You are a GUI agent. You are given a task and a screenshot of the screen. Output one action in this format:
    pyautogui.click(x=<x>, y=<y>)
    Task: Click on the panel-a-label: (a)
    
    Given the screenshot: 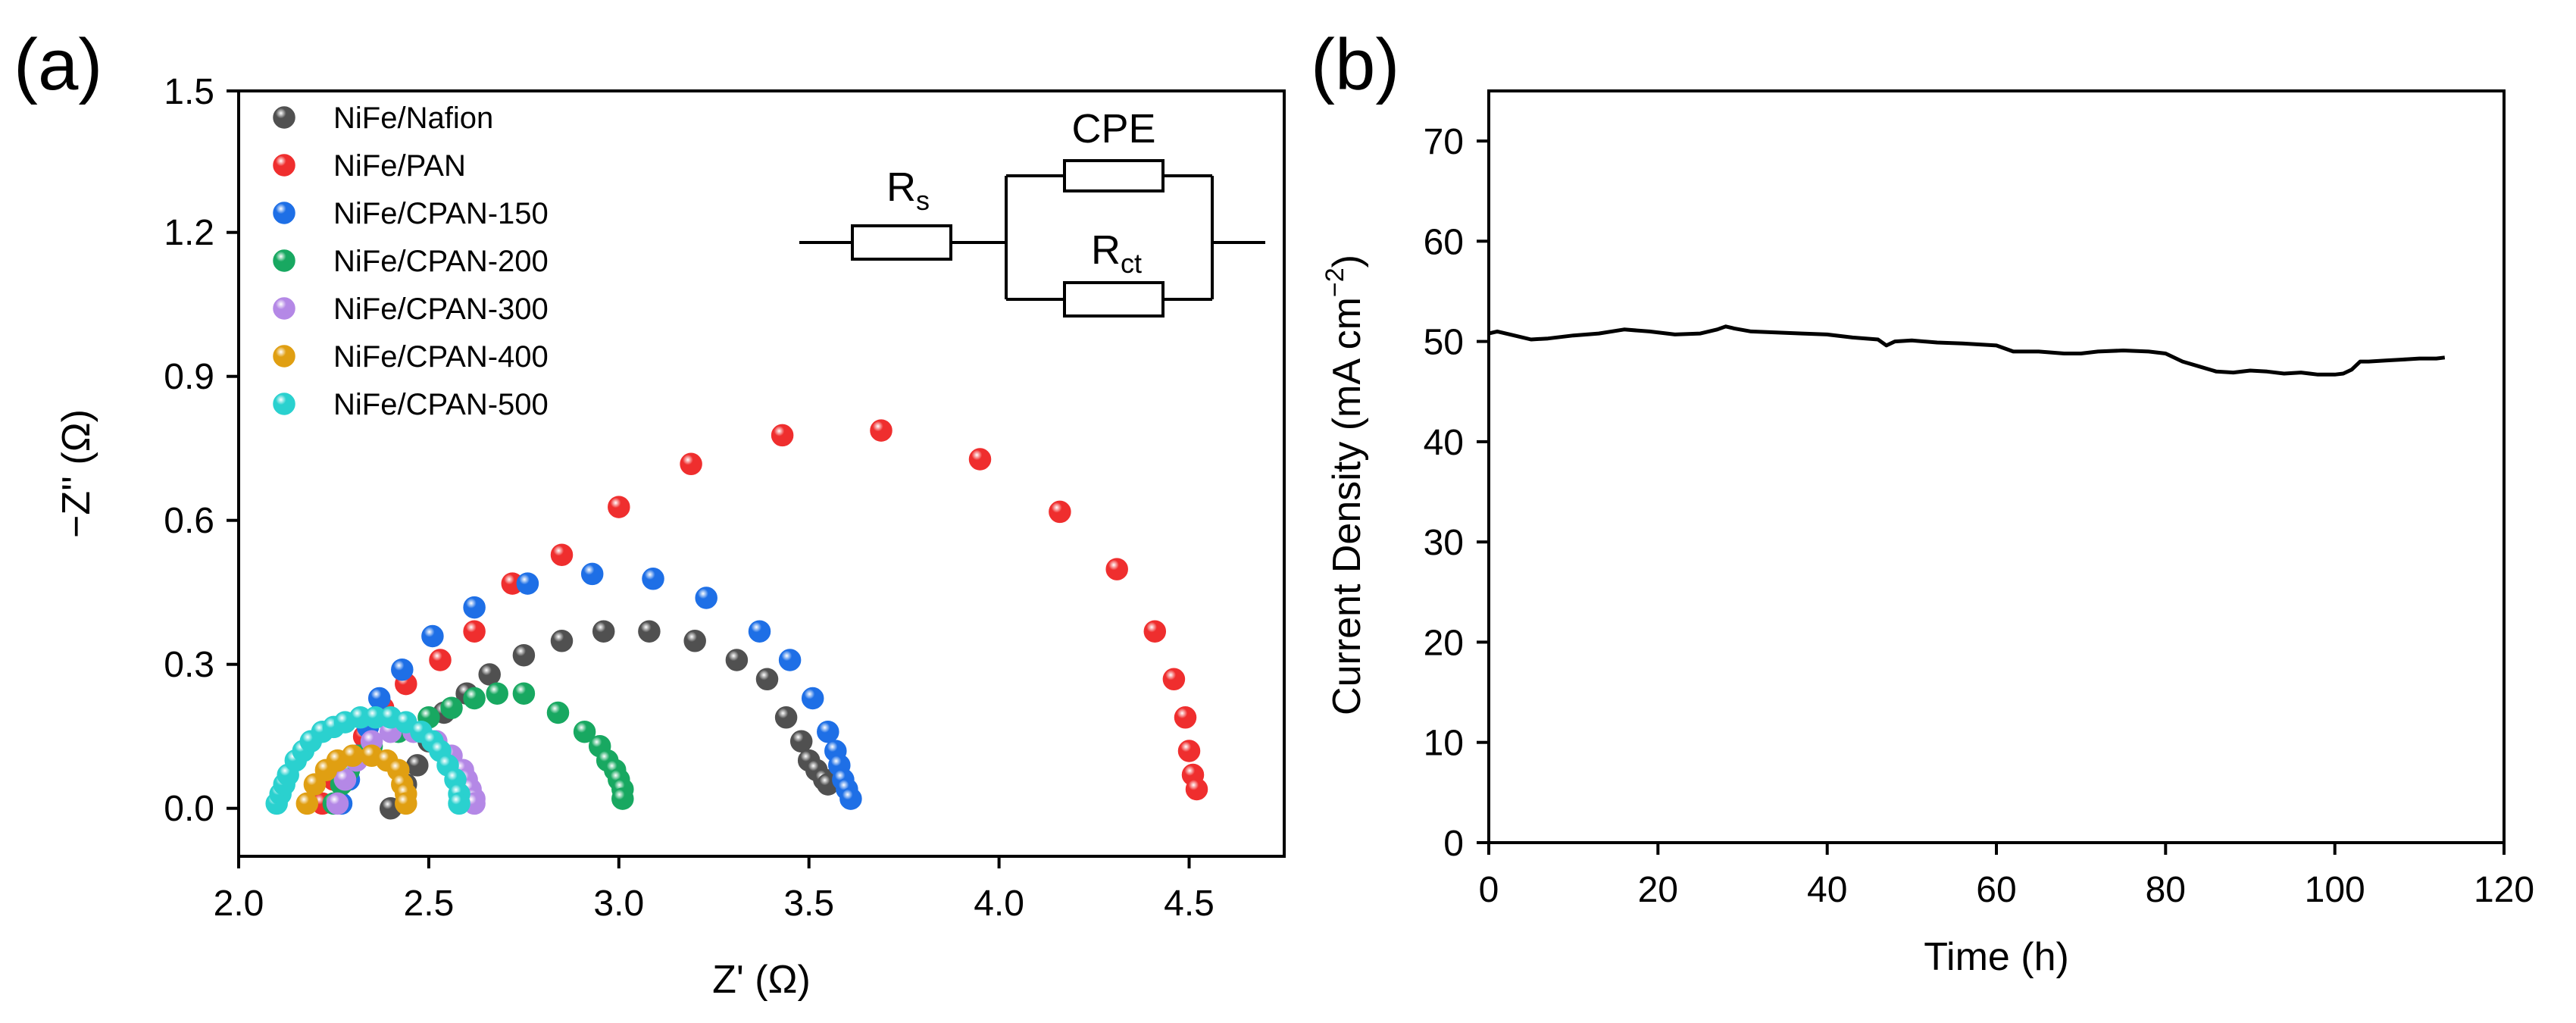 What is the action you would take?
    pyautogui.click(x=58, y=64)
    